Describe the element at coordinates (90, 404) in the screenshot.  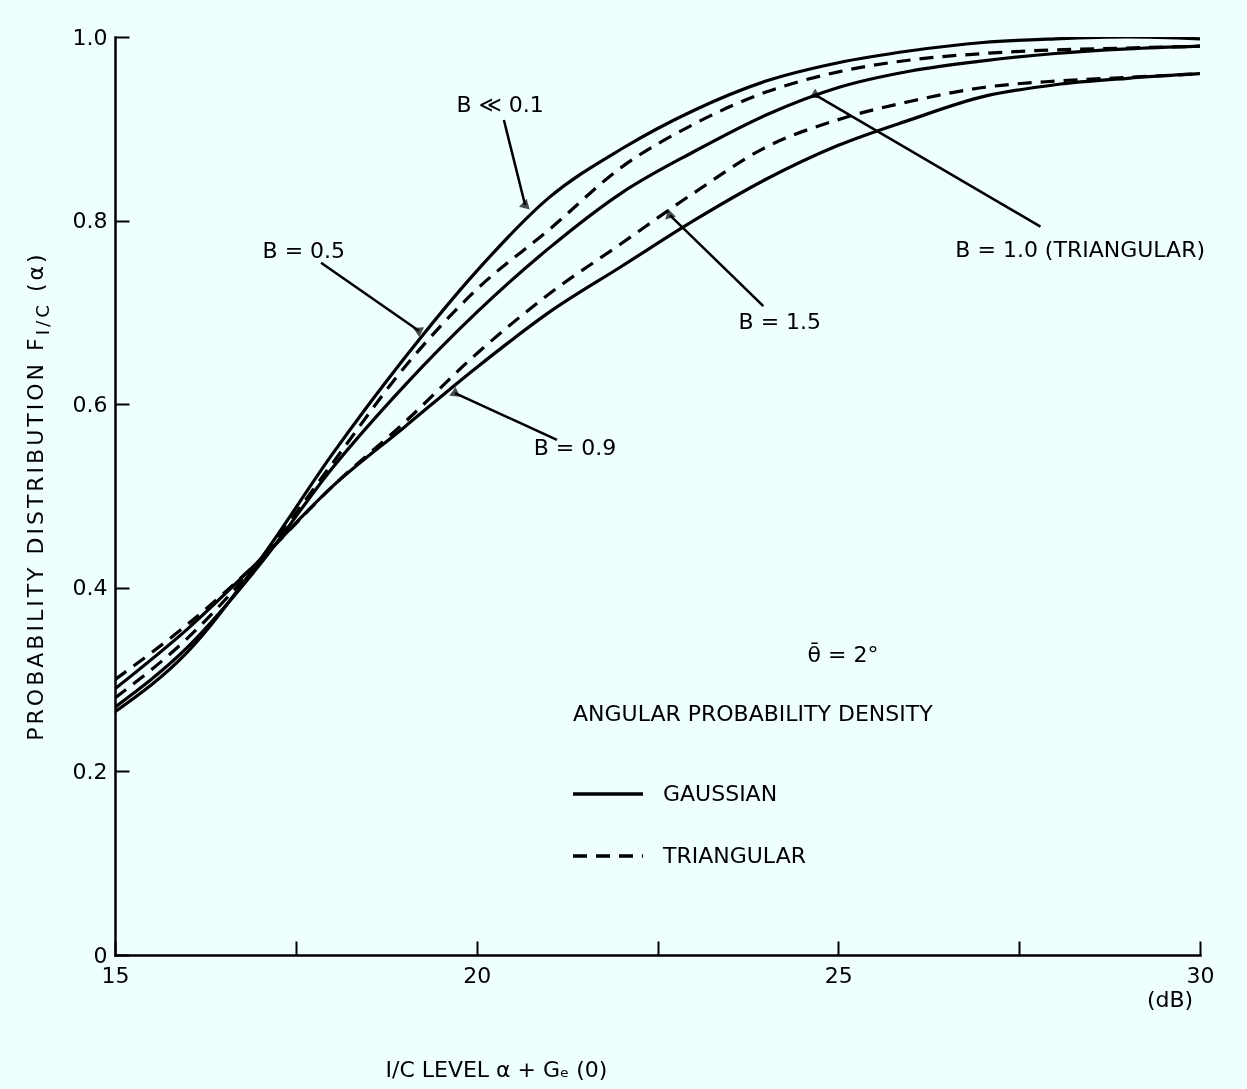
I see `y-tick-label: 0.6` at that location.